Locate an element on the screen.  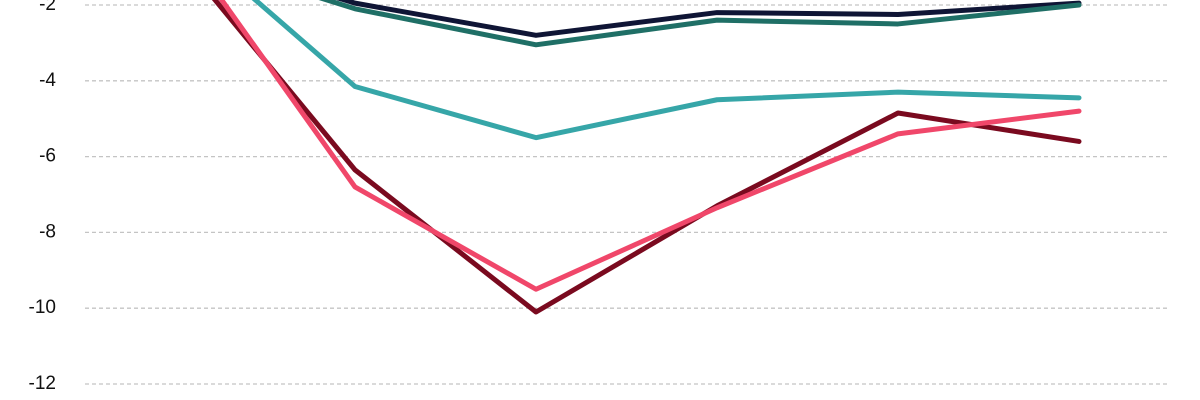
y-tick-label: -12 is located at coordinates (42, 383).